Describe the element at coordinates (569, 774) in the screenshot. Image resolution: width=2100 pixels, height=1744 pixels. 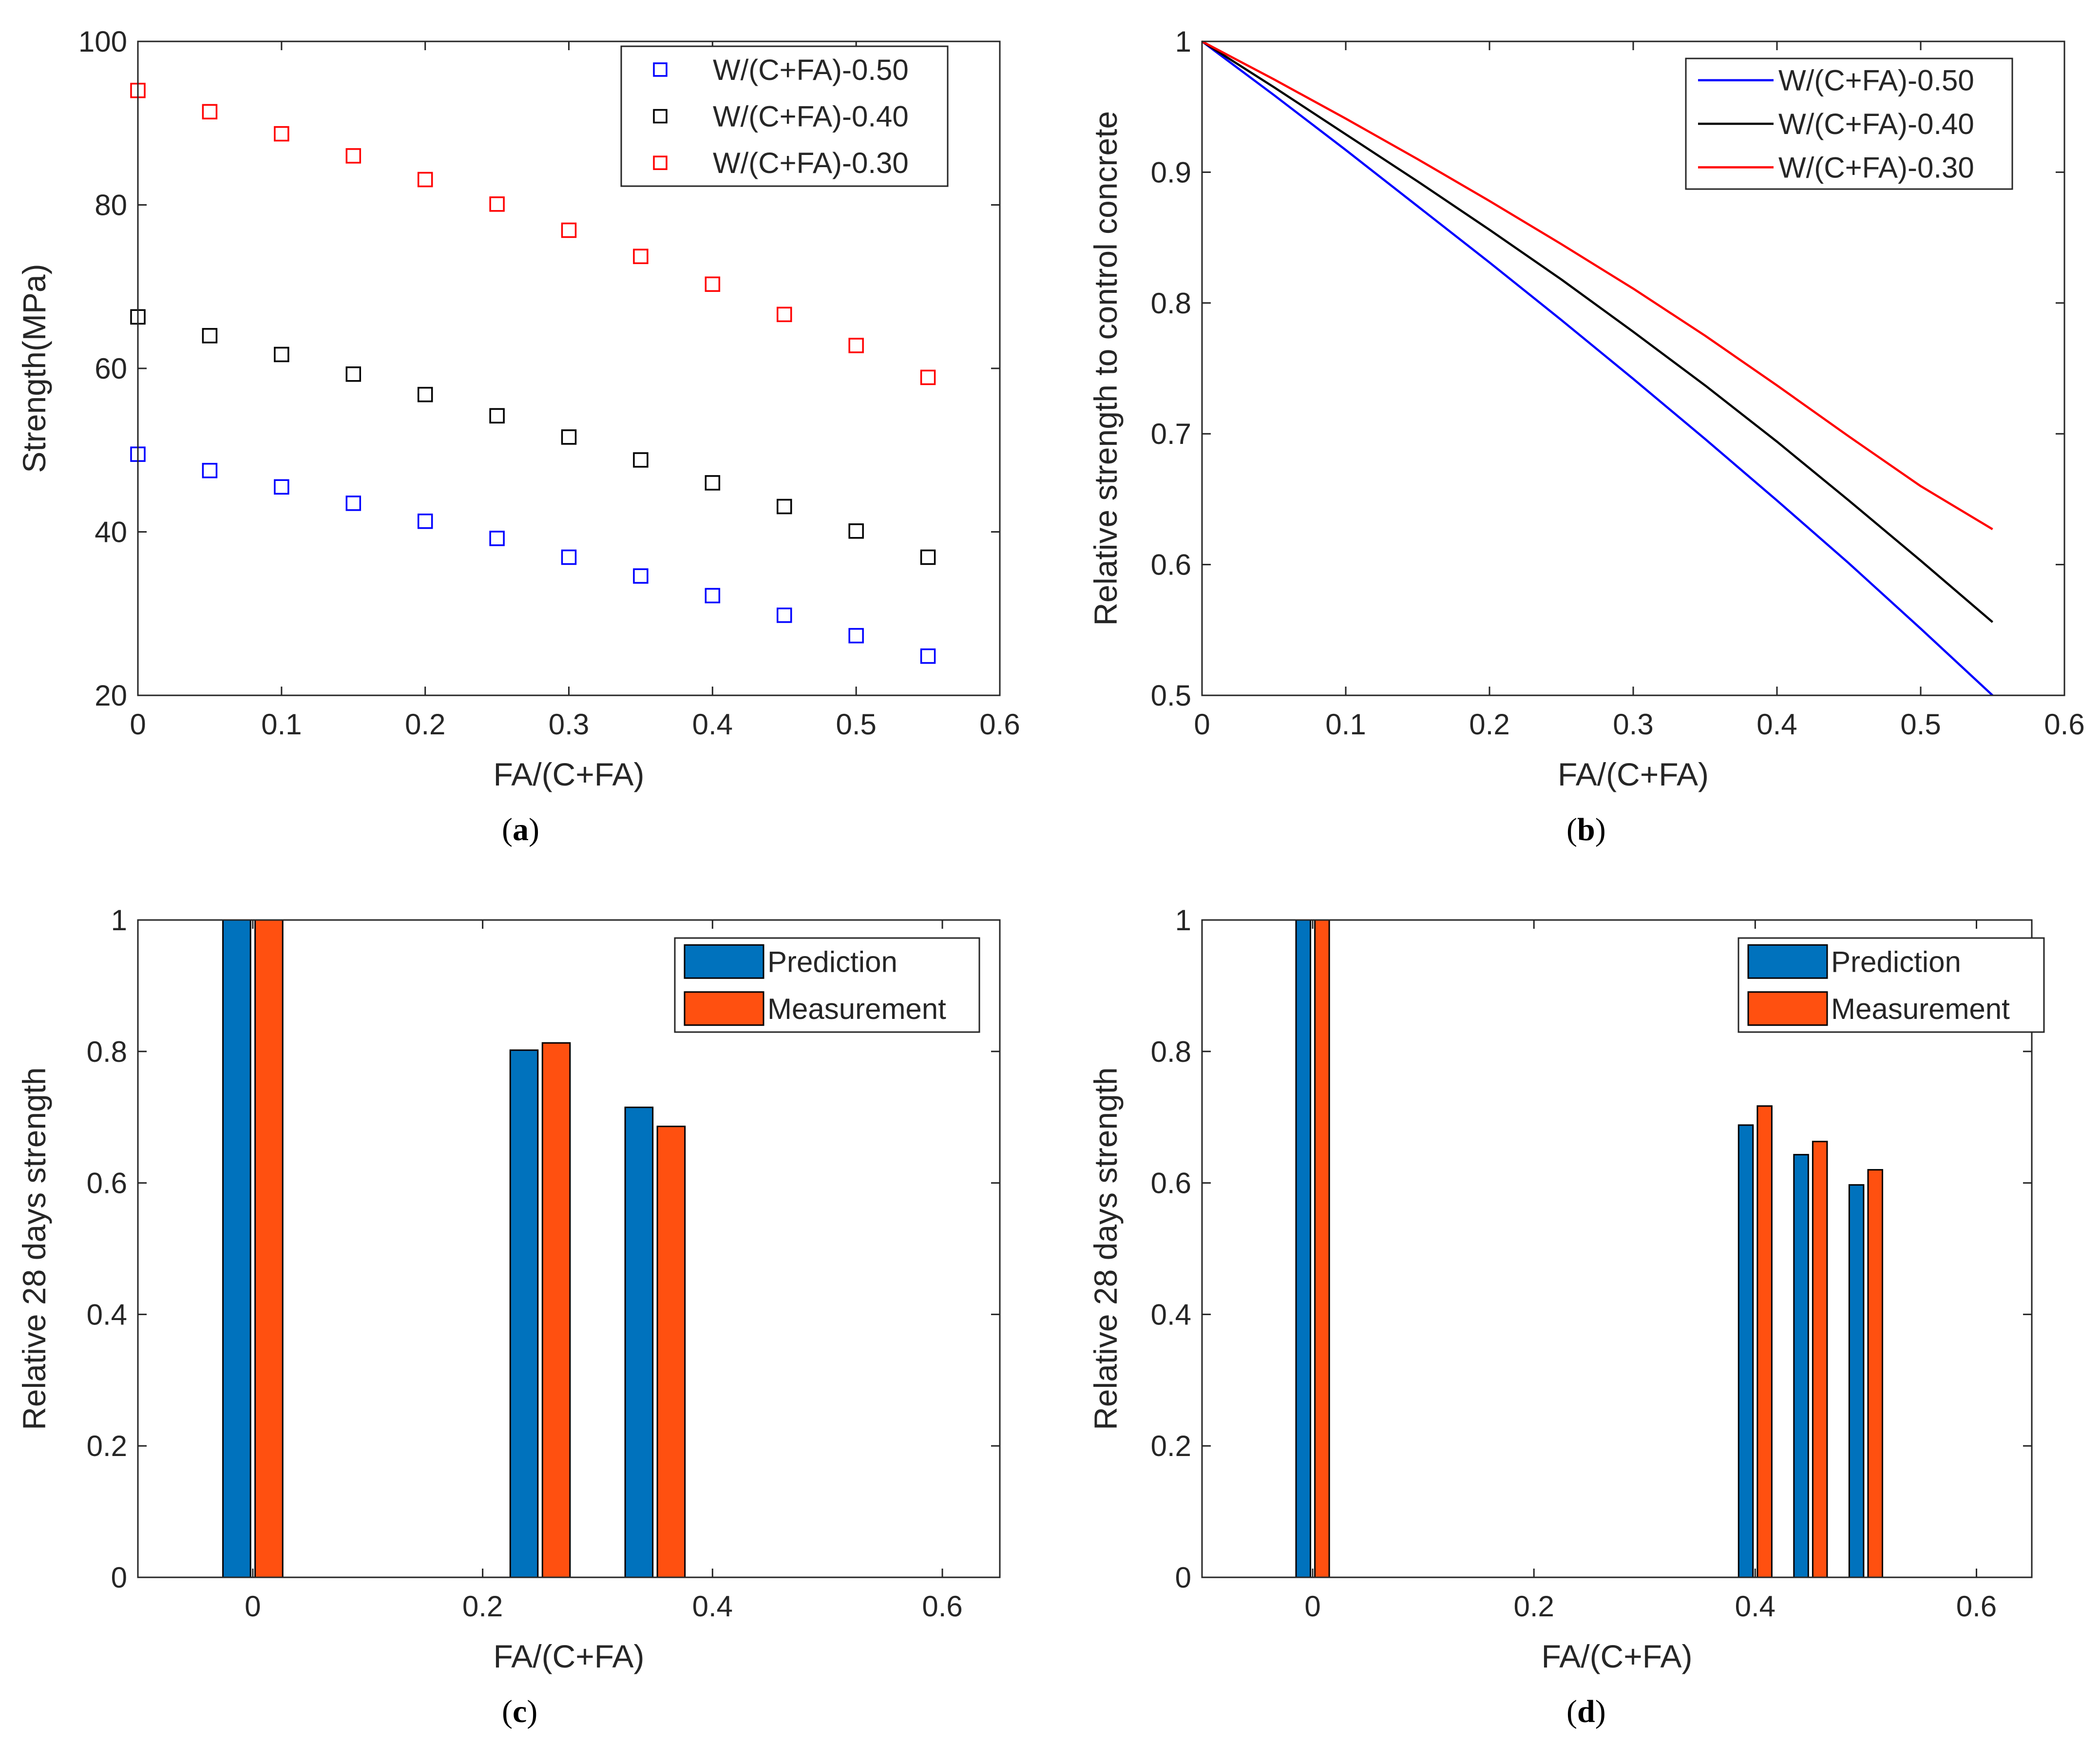
I see `x-axis-label-a: FA/(C+FA)` at that location.